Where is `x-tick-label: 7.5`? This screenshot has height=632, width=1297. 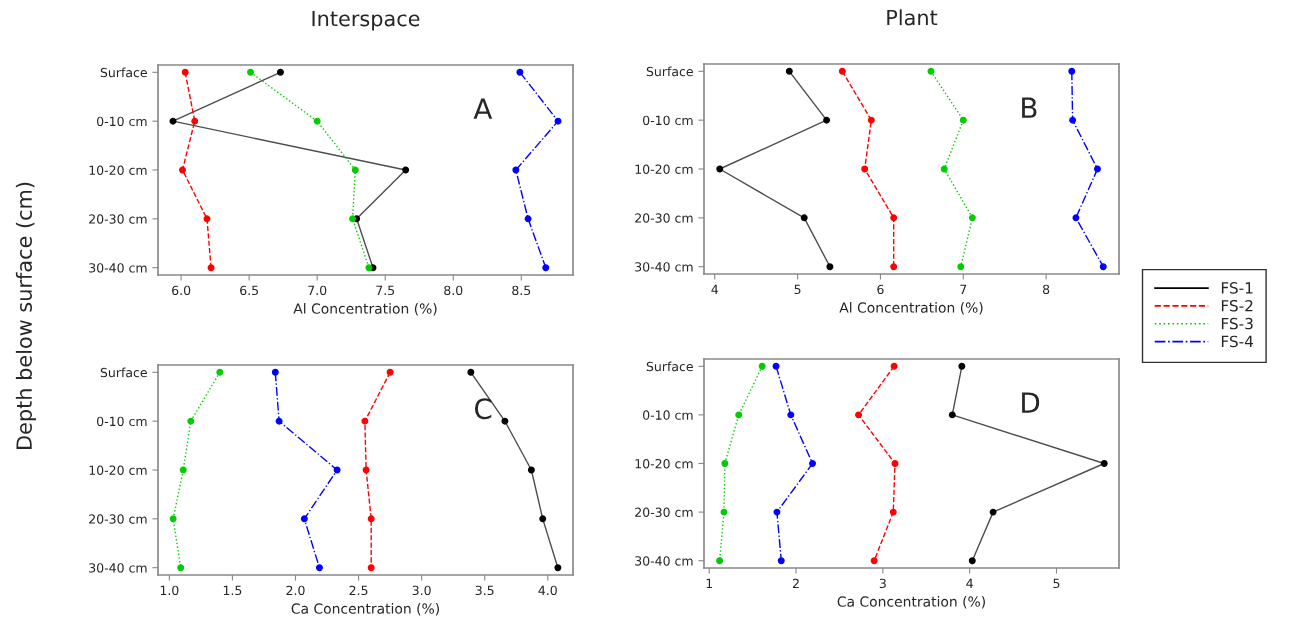
x-tick-label: 7.5 is located at coordinates (385, 290).